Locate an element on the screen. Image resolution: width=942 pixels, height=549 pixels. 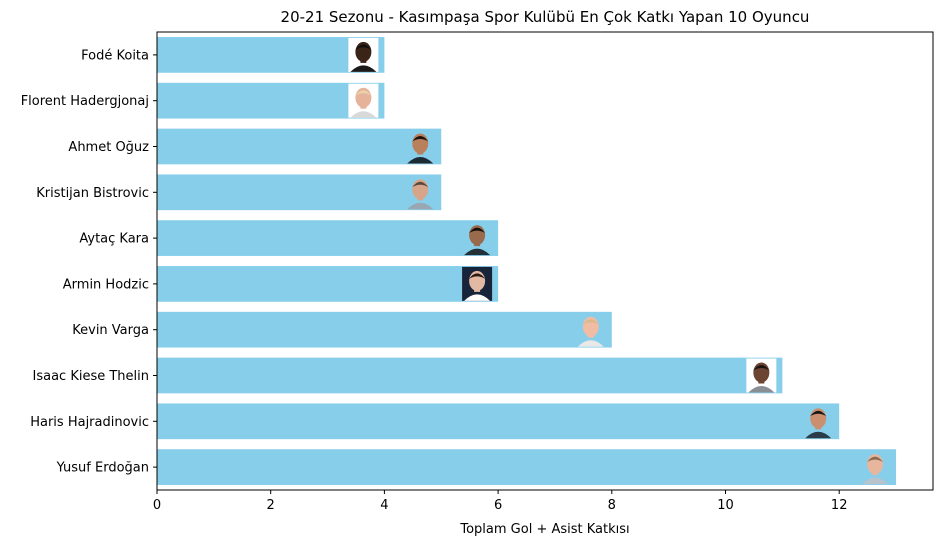
x-tick-label: 4 is located at coordinates (384, 505).